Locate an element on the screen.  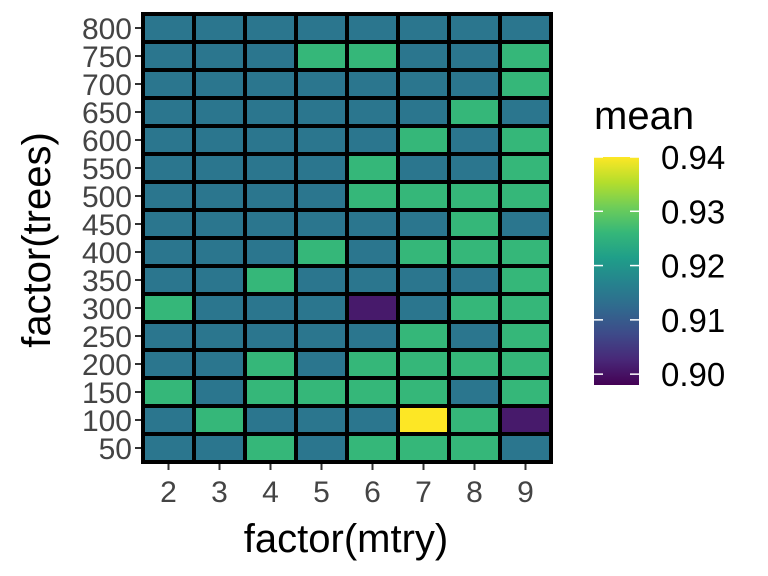
y-tick-label: 750 is located at coordinates (107, 57).